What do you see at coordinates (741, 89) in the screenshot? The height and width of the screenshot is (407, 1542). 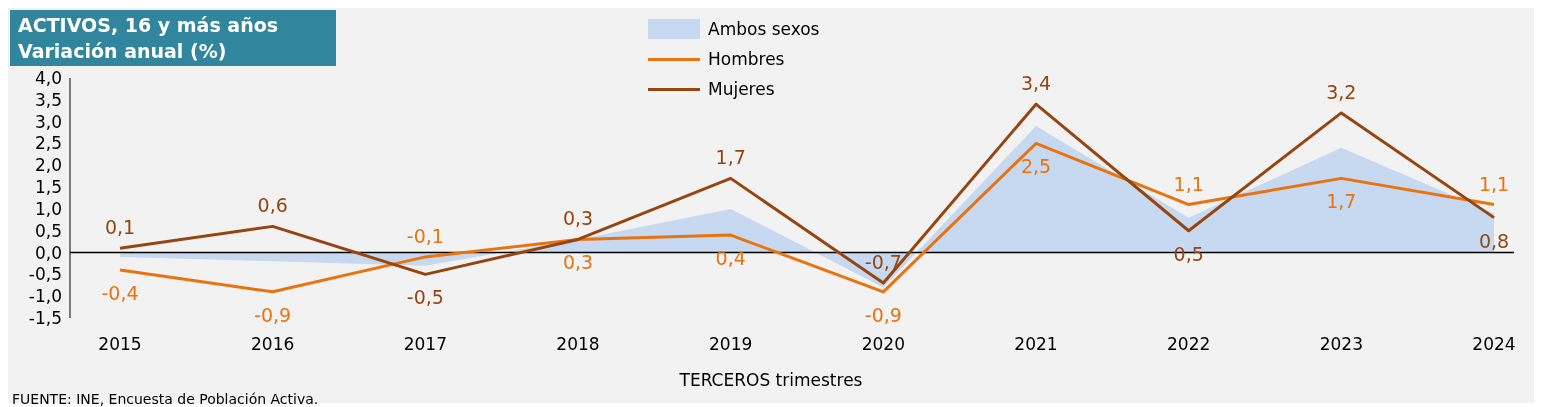 I see `legend-label: Mujeres` at bounding box center [741, 89].